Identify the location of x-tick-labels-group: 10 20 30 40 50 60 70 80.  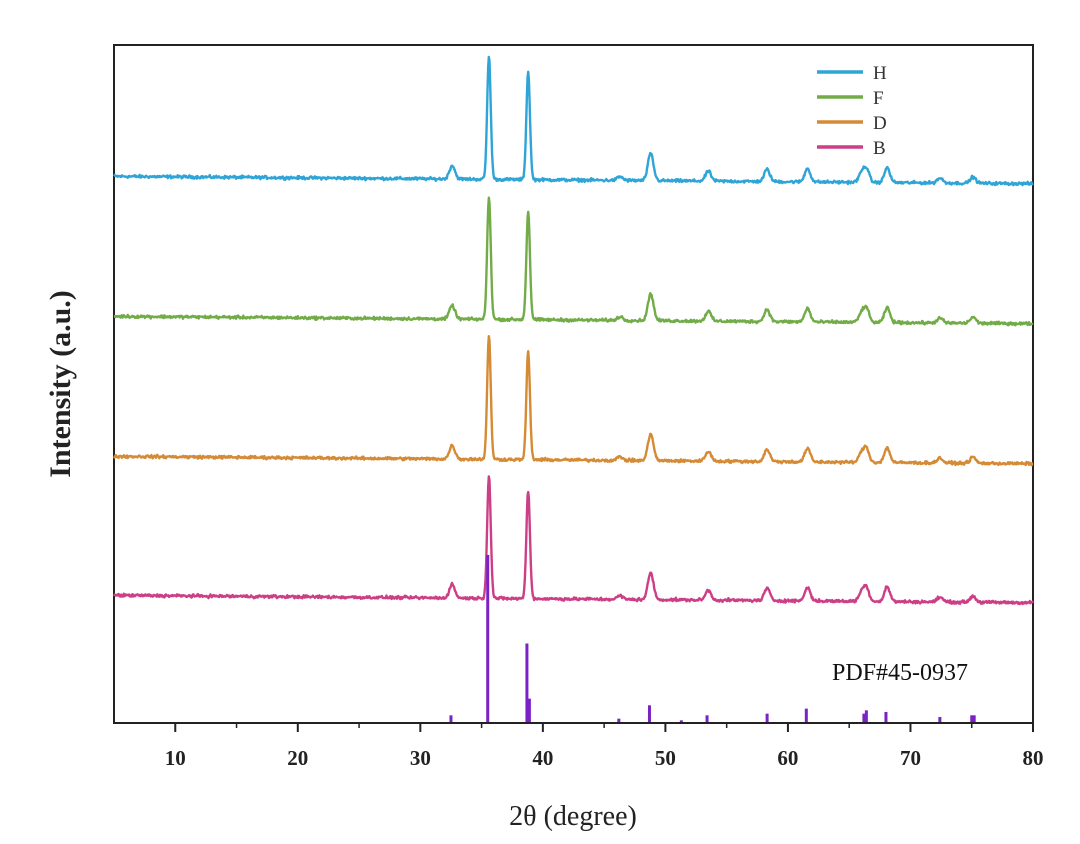
(604, 758).